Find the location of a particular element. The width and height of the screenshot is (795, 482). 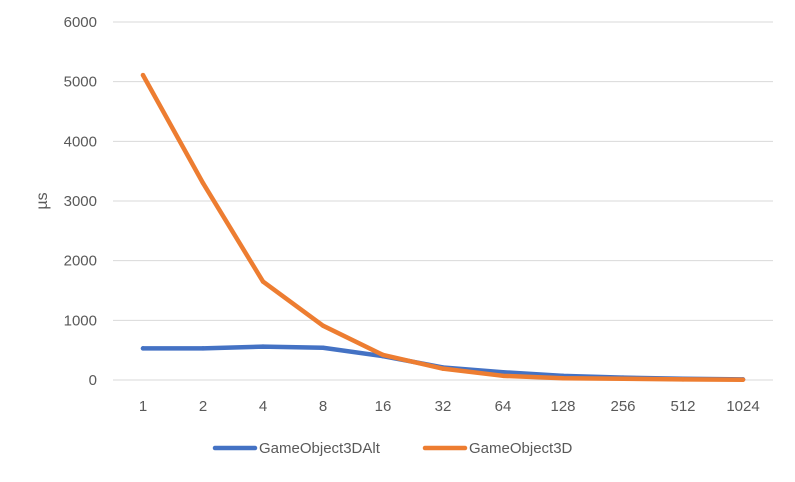

x-tick-label: 2 is located at coordinates (203, 406).